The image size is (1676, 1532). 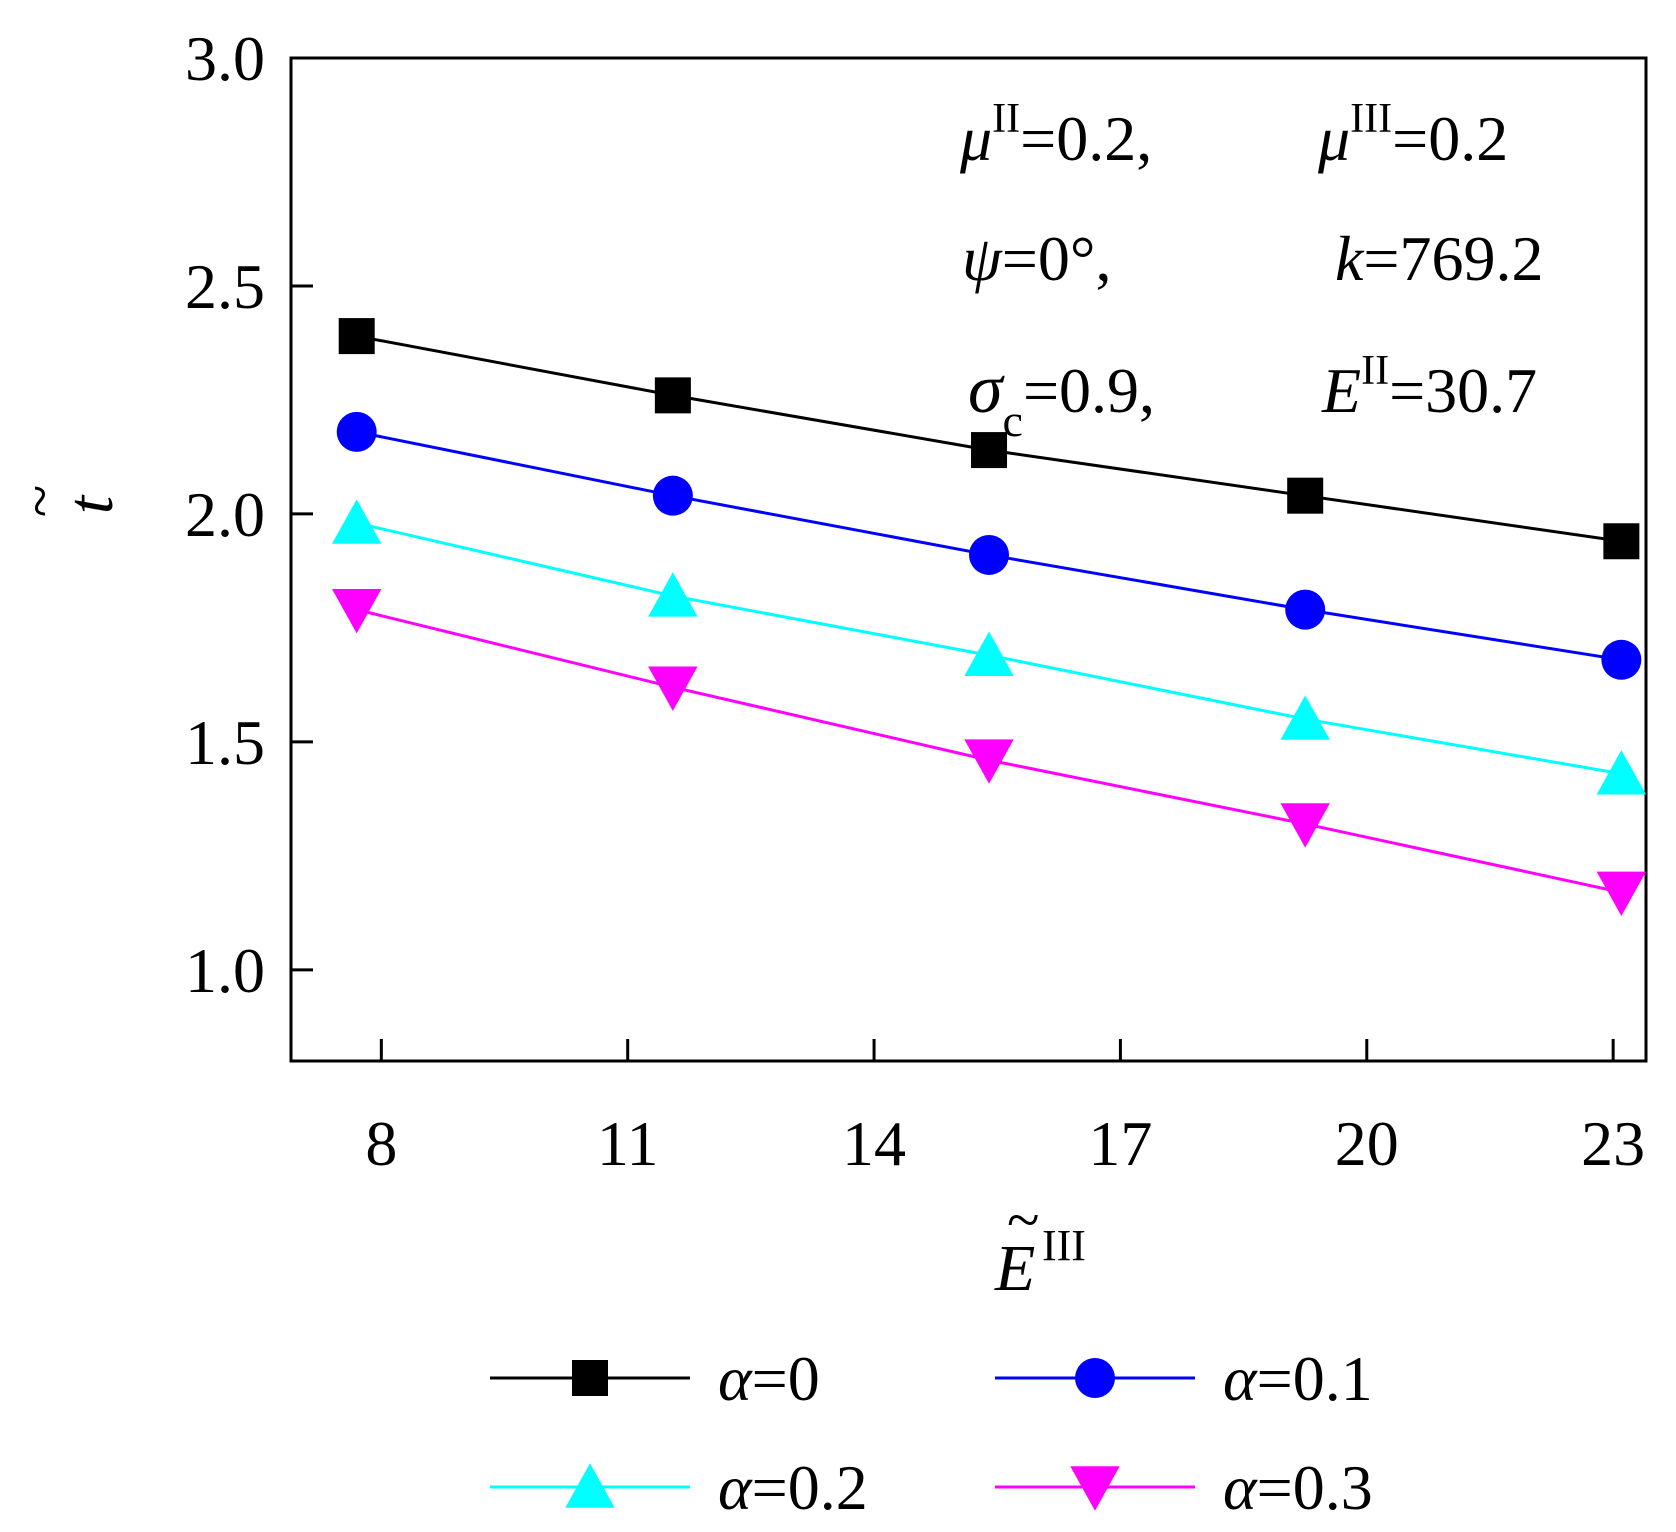 What do you see at coordinates (655, 1378) in the screenshot?
I see `legend-entry-0: α=0` at bounding box center [655, 1378].